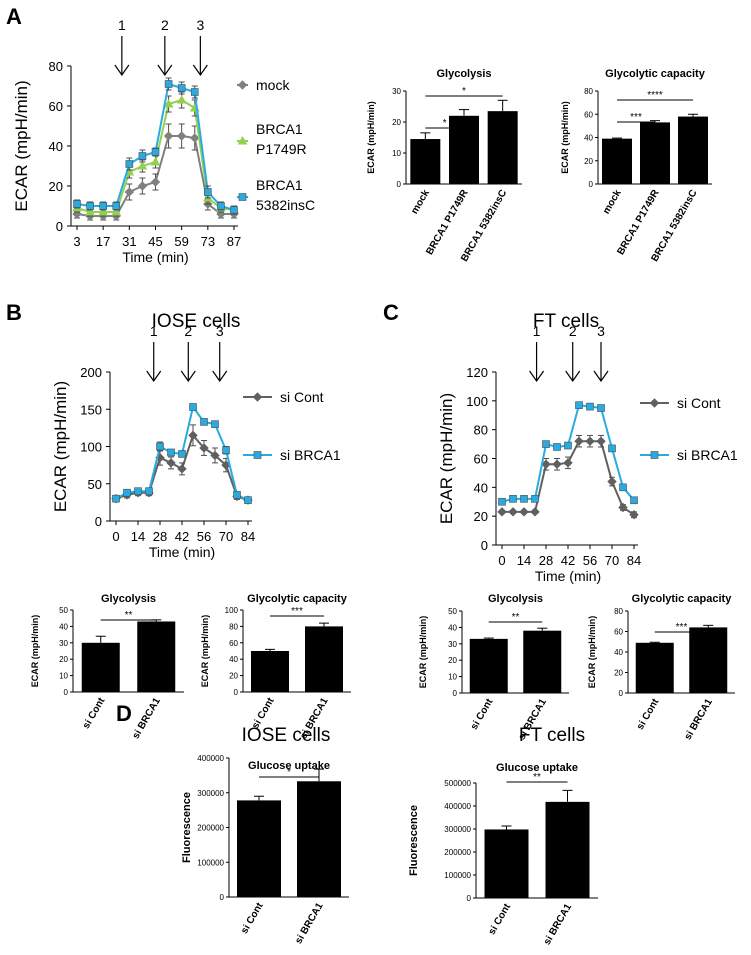  I want to click on x-tick-label: mock, so click(420, 202).